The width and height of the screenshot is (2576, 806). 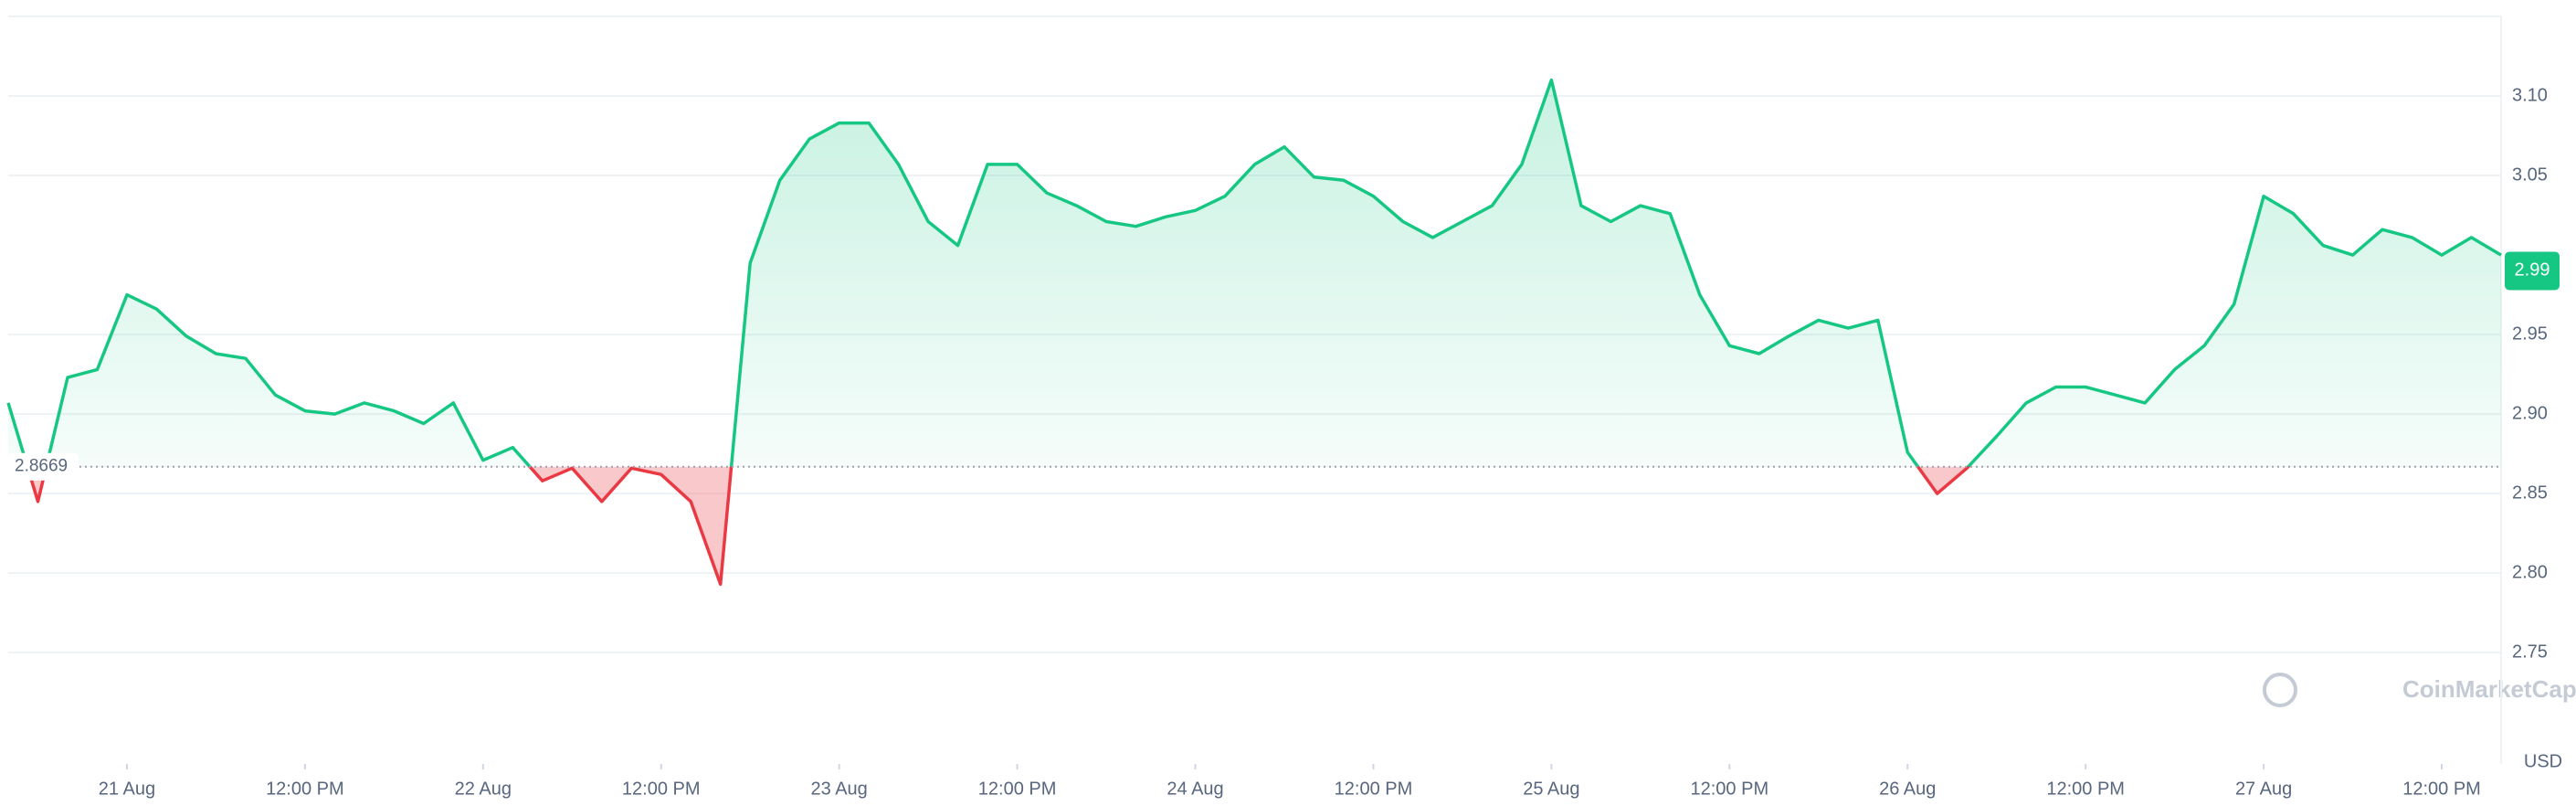 I want to click on x-tick-label: 24 Aug, so click(x=1195, y=789).